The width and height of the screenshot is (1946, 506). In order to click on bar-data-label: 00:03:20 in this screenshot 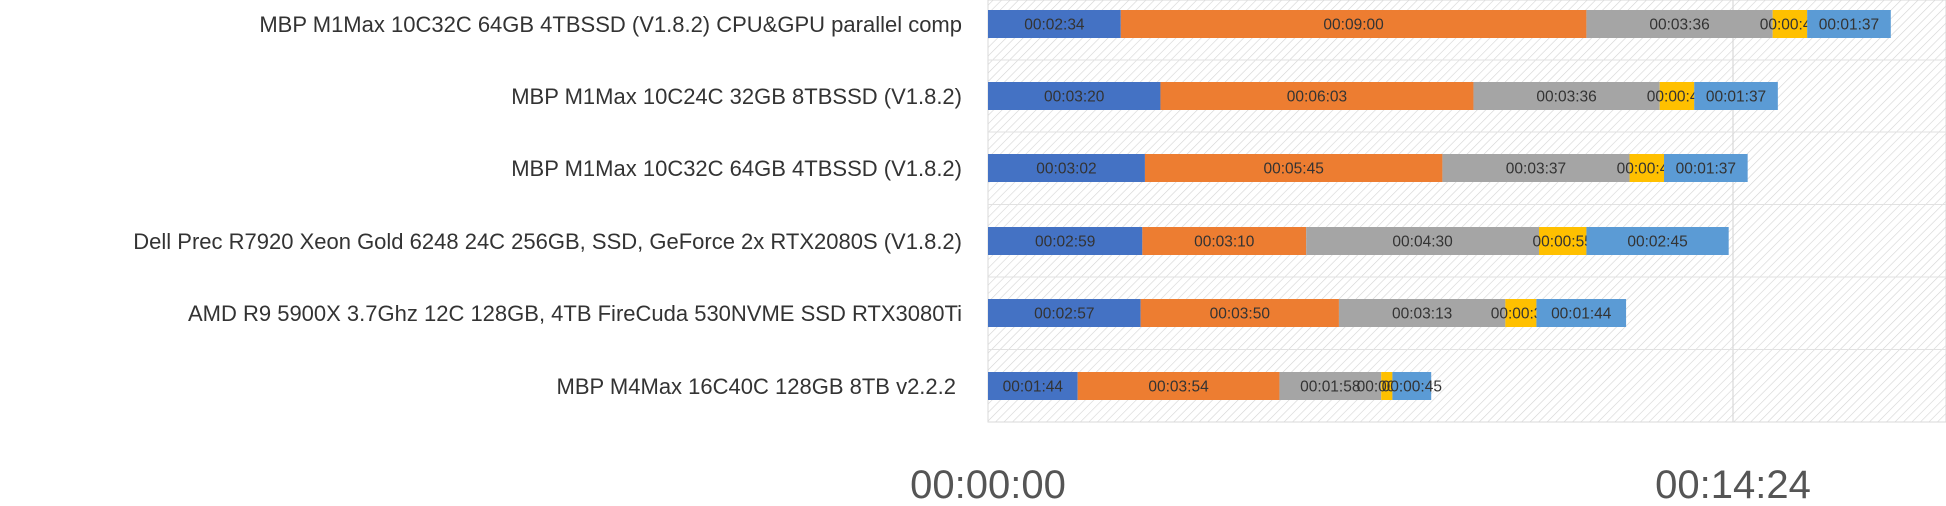, I will do `click(1074, 97)`.